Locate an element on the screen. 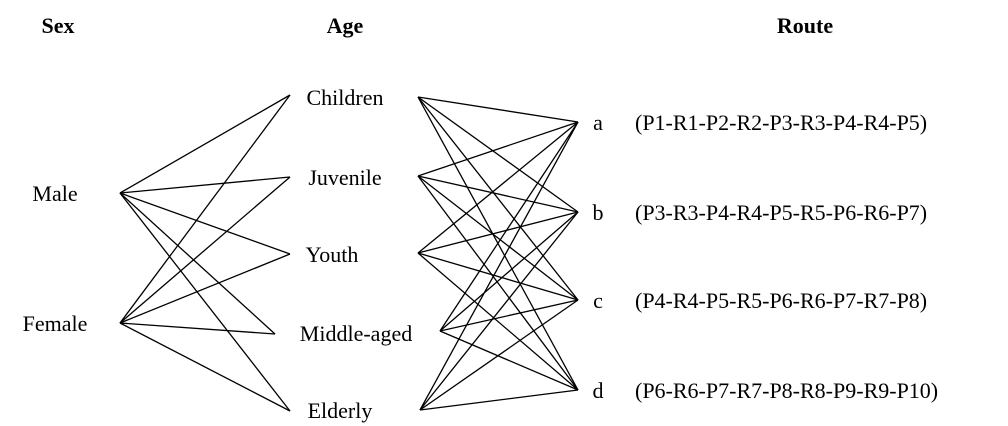  route-path: (P1-R1-P2-R2-P3-R3-P4-R4-P5) is located at coordinates (781, 122).